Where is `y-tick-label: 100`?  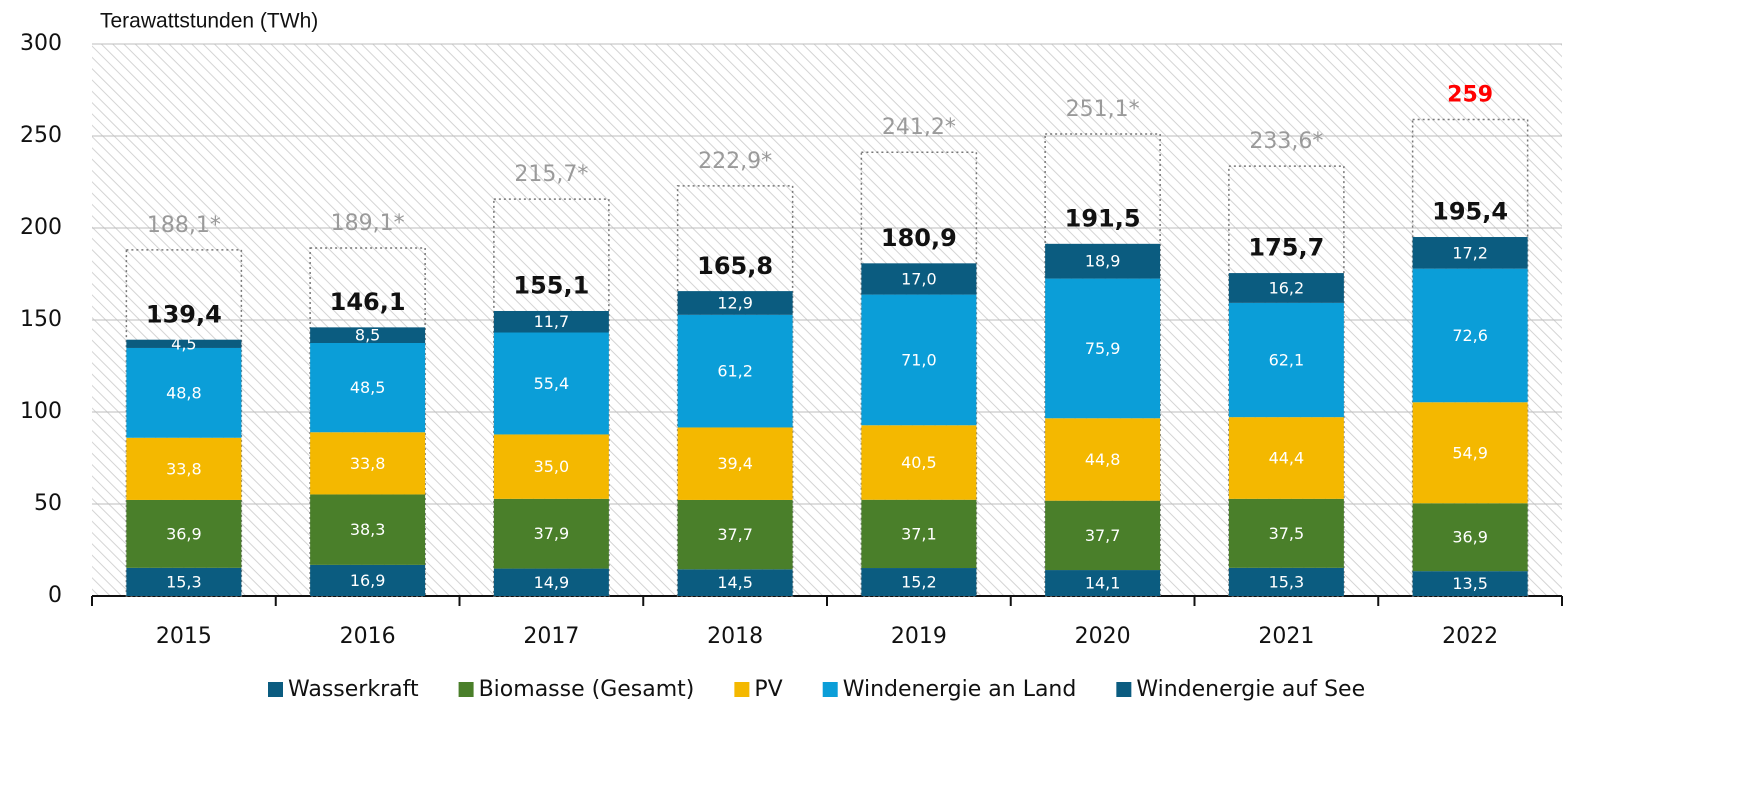 y-tick-label: 100 is located at coordinates (41, 411).